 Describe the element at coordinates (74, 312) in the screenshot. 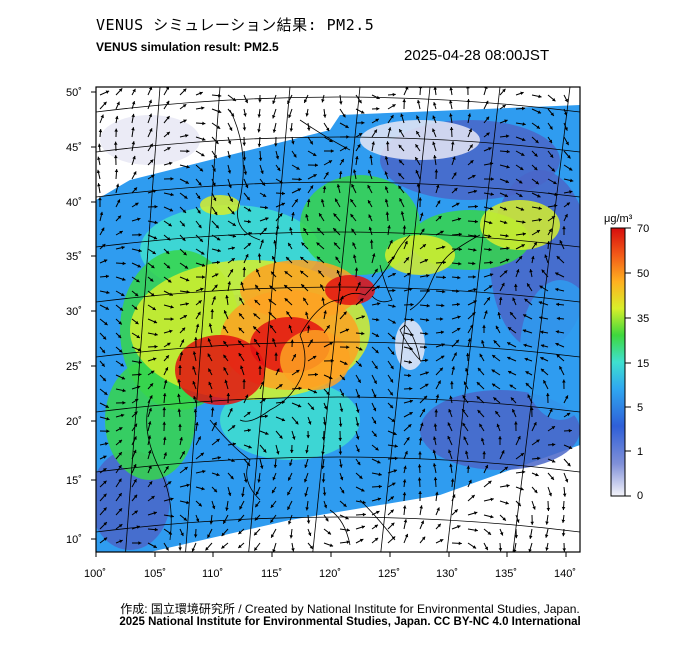

I see `lat-label-30: 30˚` at that location.